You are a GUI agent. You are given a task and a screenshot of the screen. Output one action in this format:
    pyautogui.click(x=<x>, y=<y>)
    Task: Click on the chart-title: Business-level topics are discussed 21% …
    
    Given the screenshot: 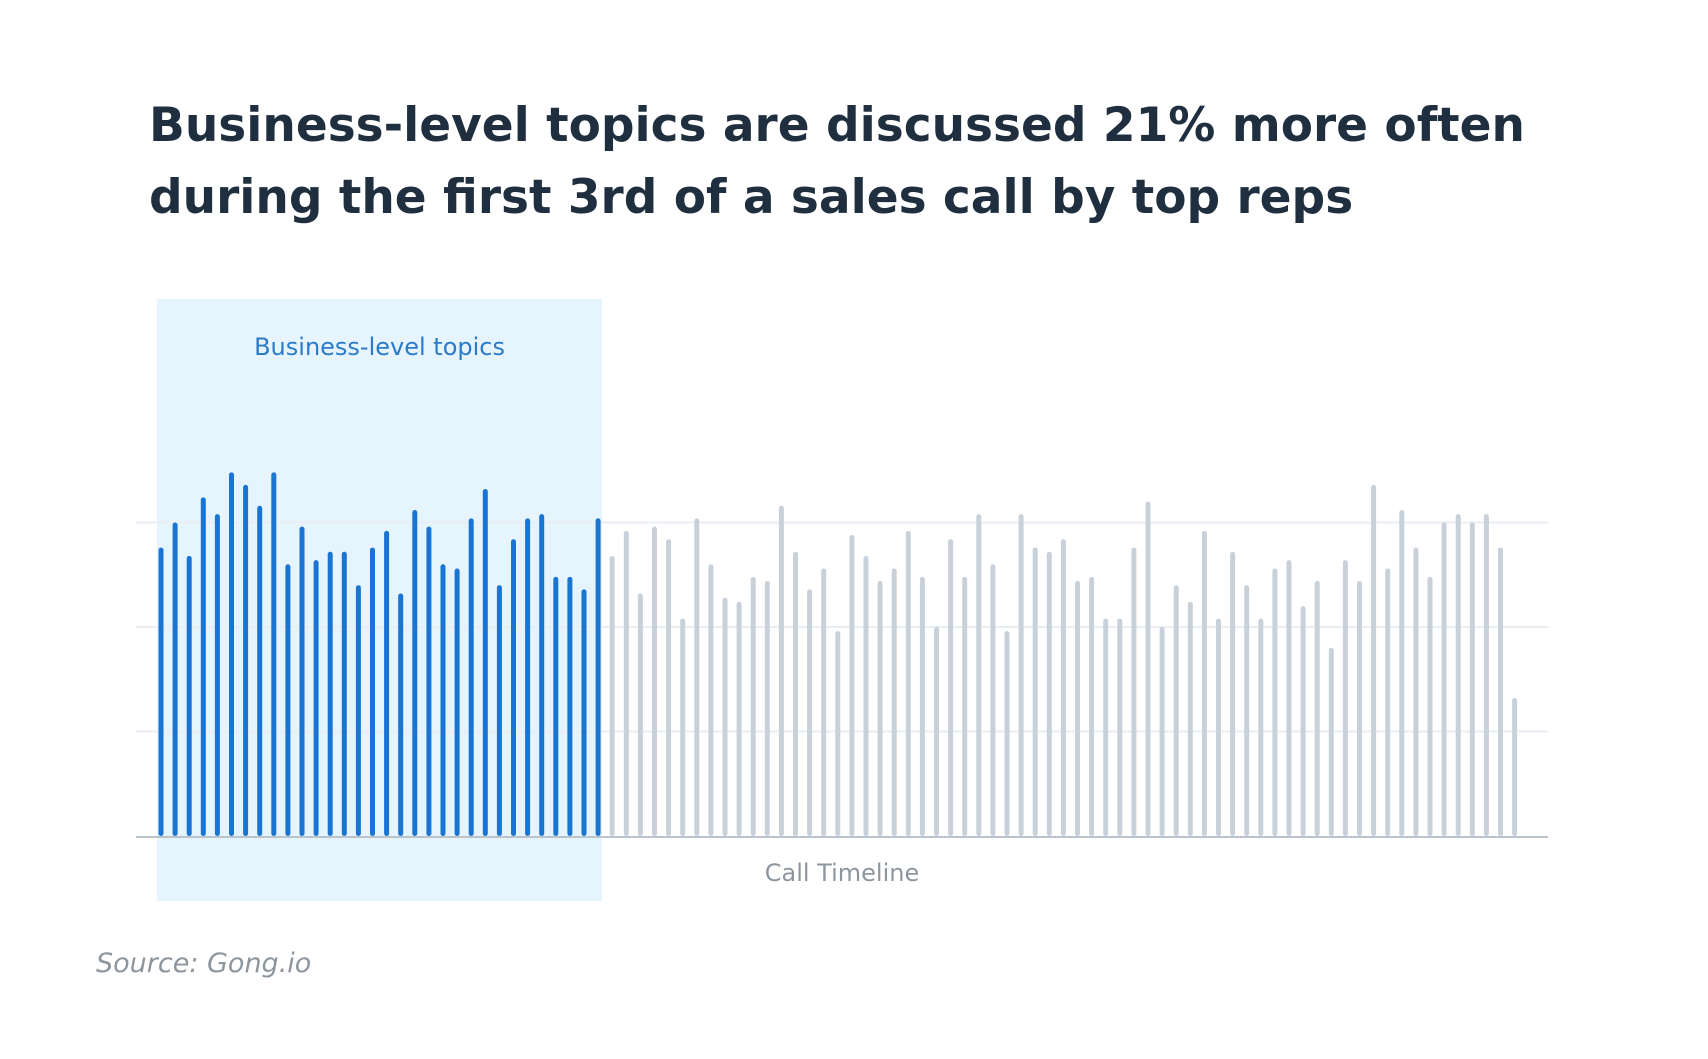 What is the action you would take?
    pyautogui.click(x=849, y=162)
    